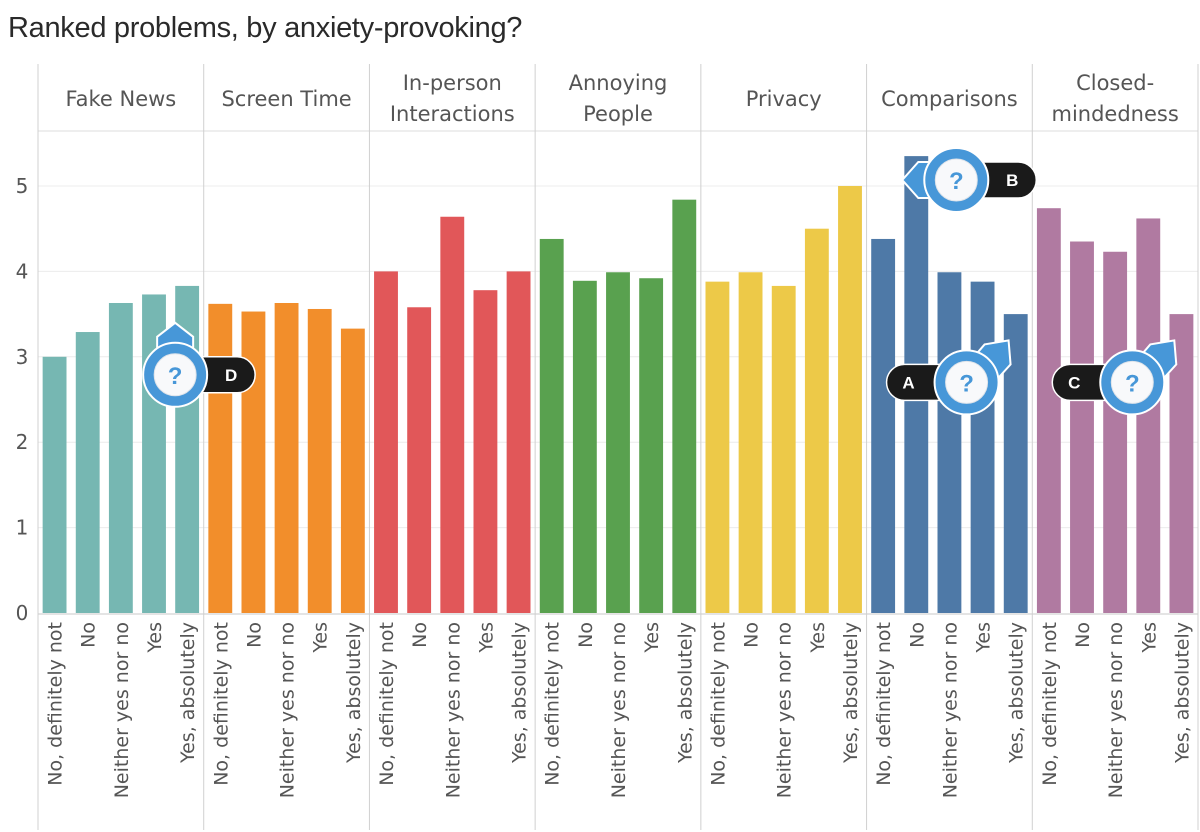 Image resolution: width=1200 pixels, height=832 pixels. I want to click on facet-header-label: People, so click(618, 114).